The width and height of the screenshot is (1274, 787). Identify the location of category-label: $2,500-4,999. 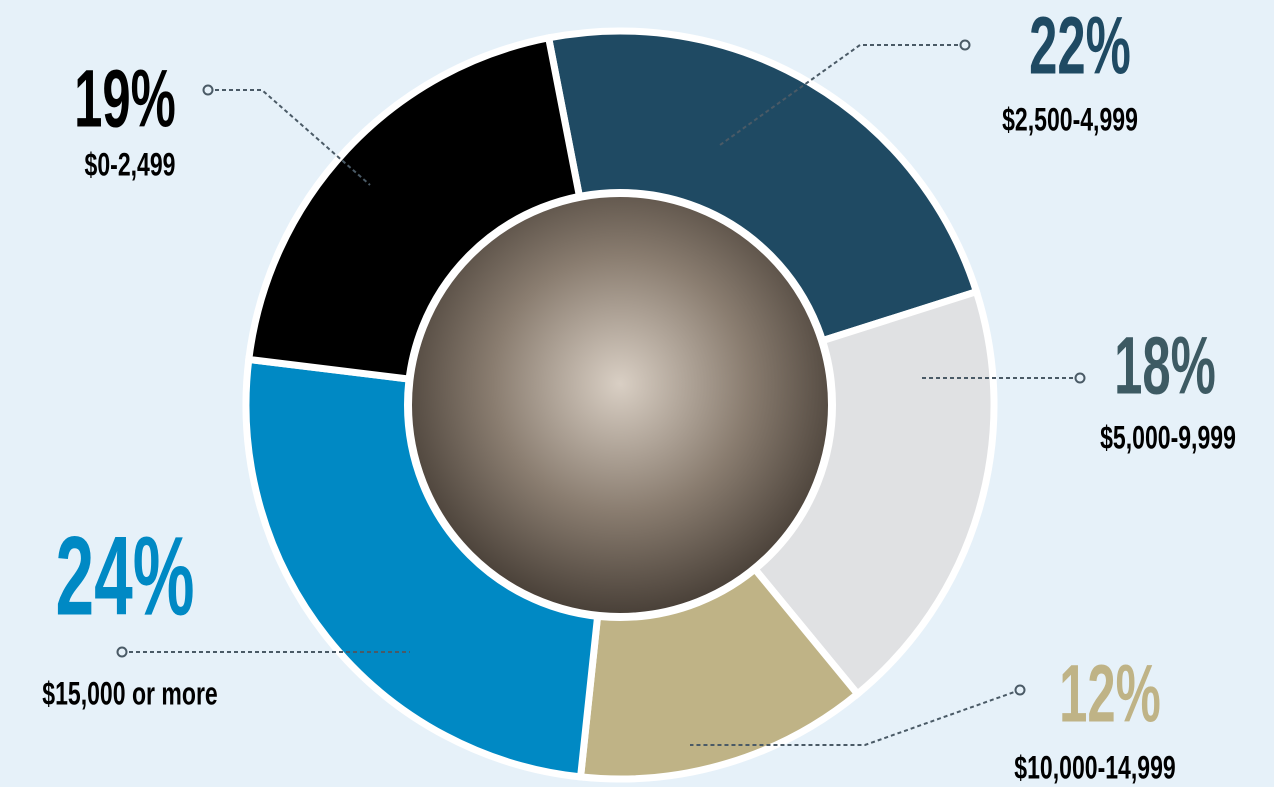
(1070, 120).